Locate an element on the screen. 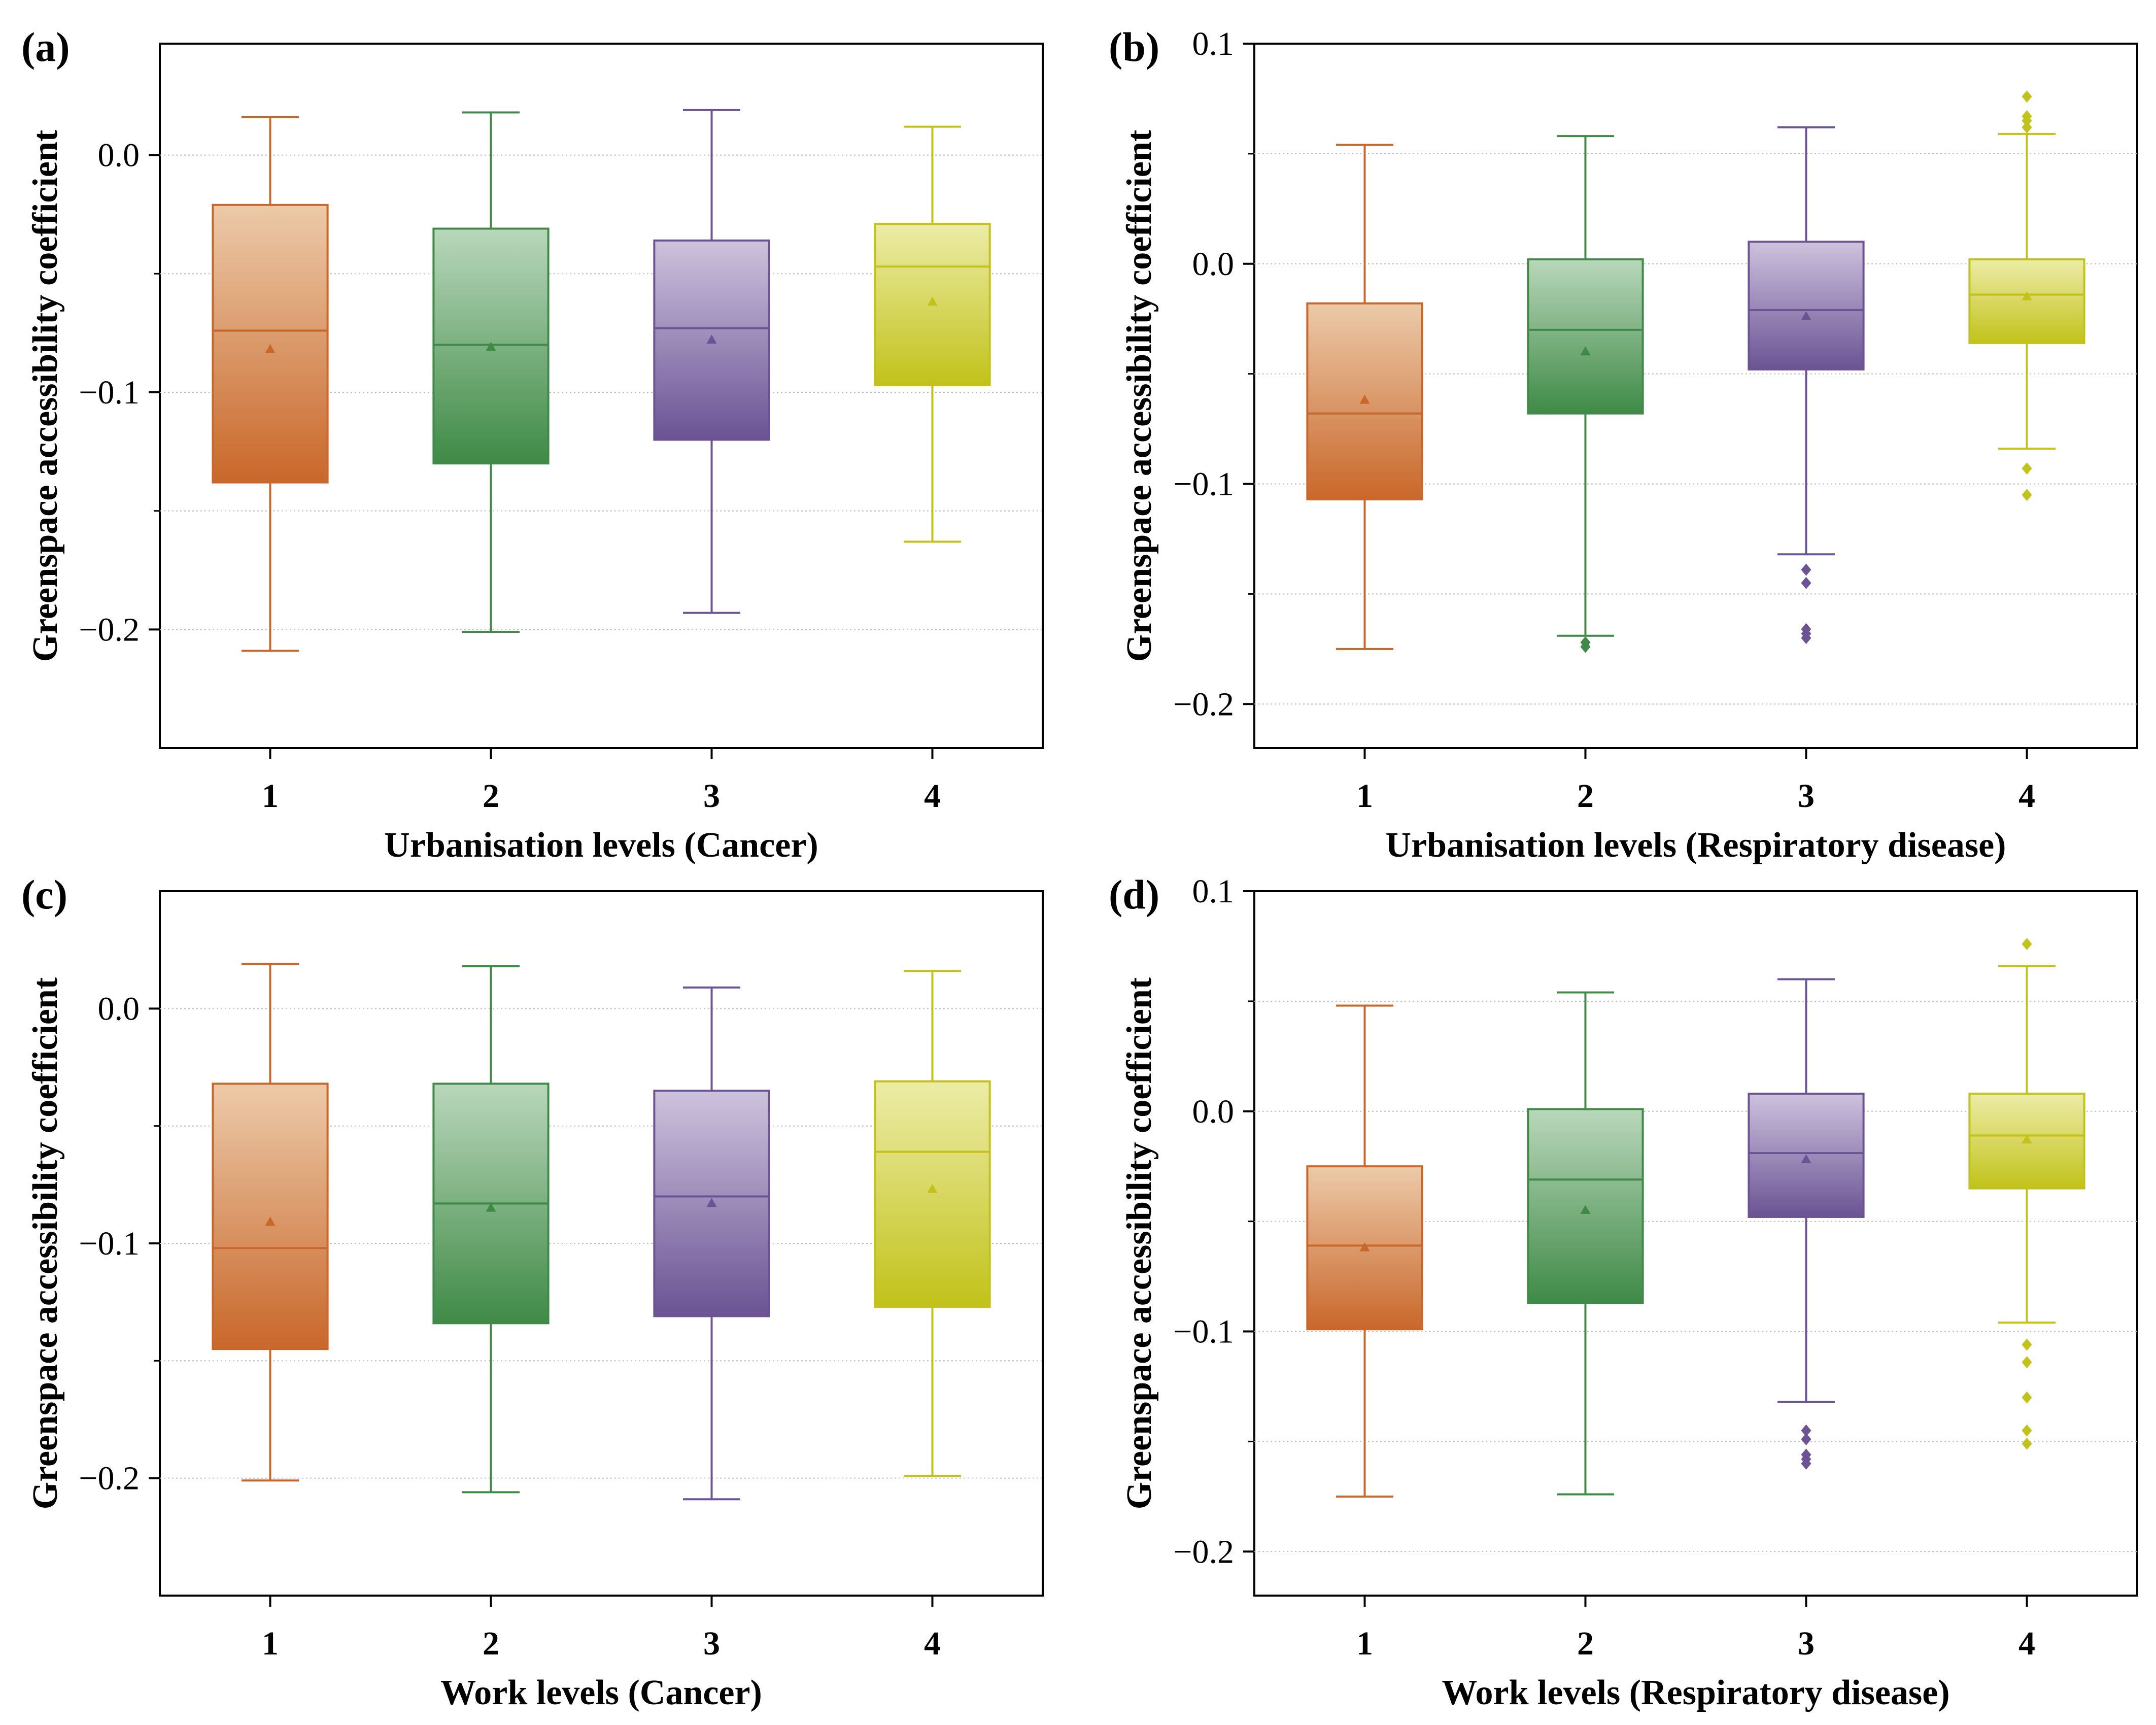 This screenshot has height=1725, width=2156. yticks-c: 0.0 −0.1 −0.2 is located at coordinates (119, 1243).